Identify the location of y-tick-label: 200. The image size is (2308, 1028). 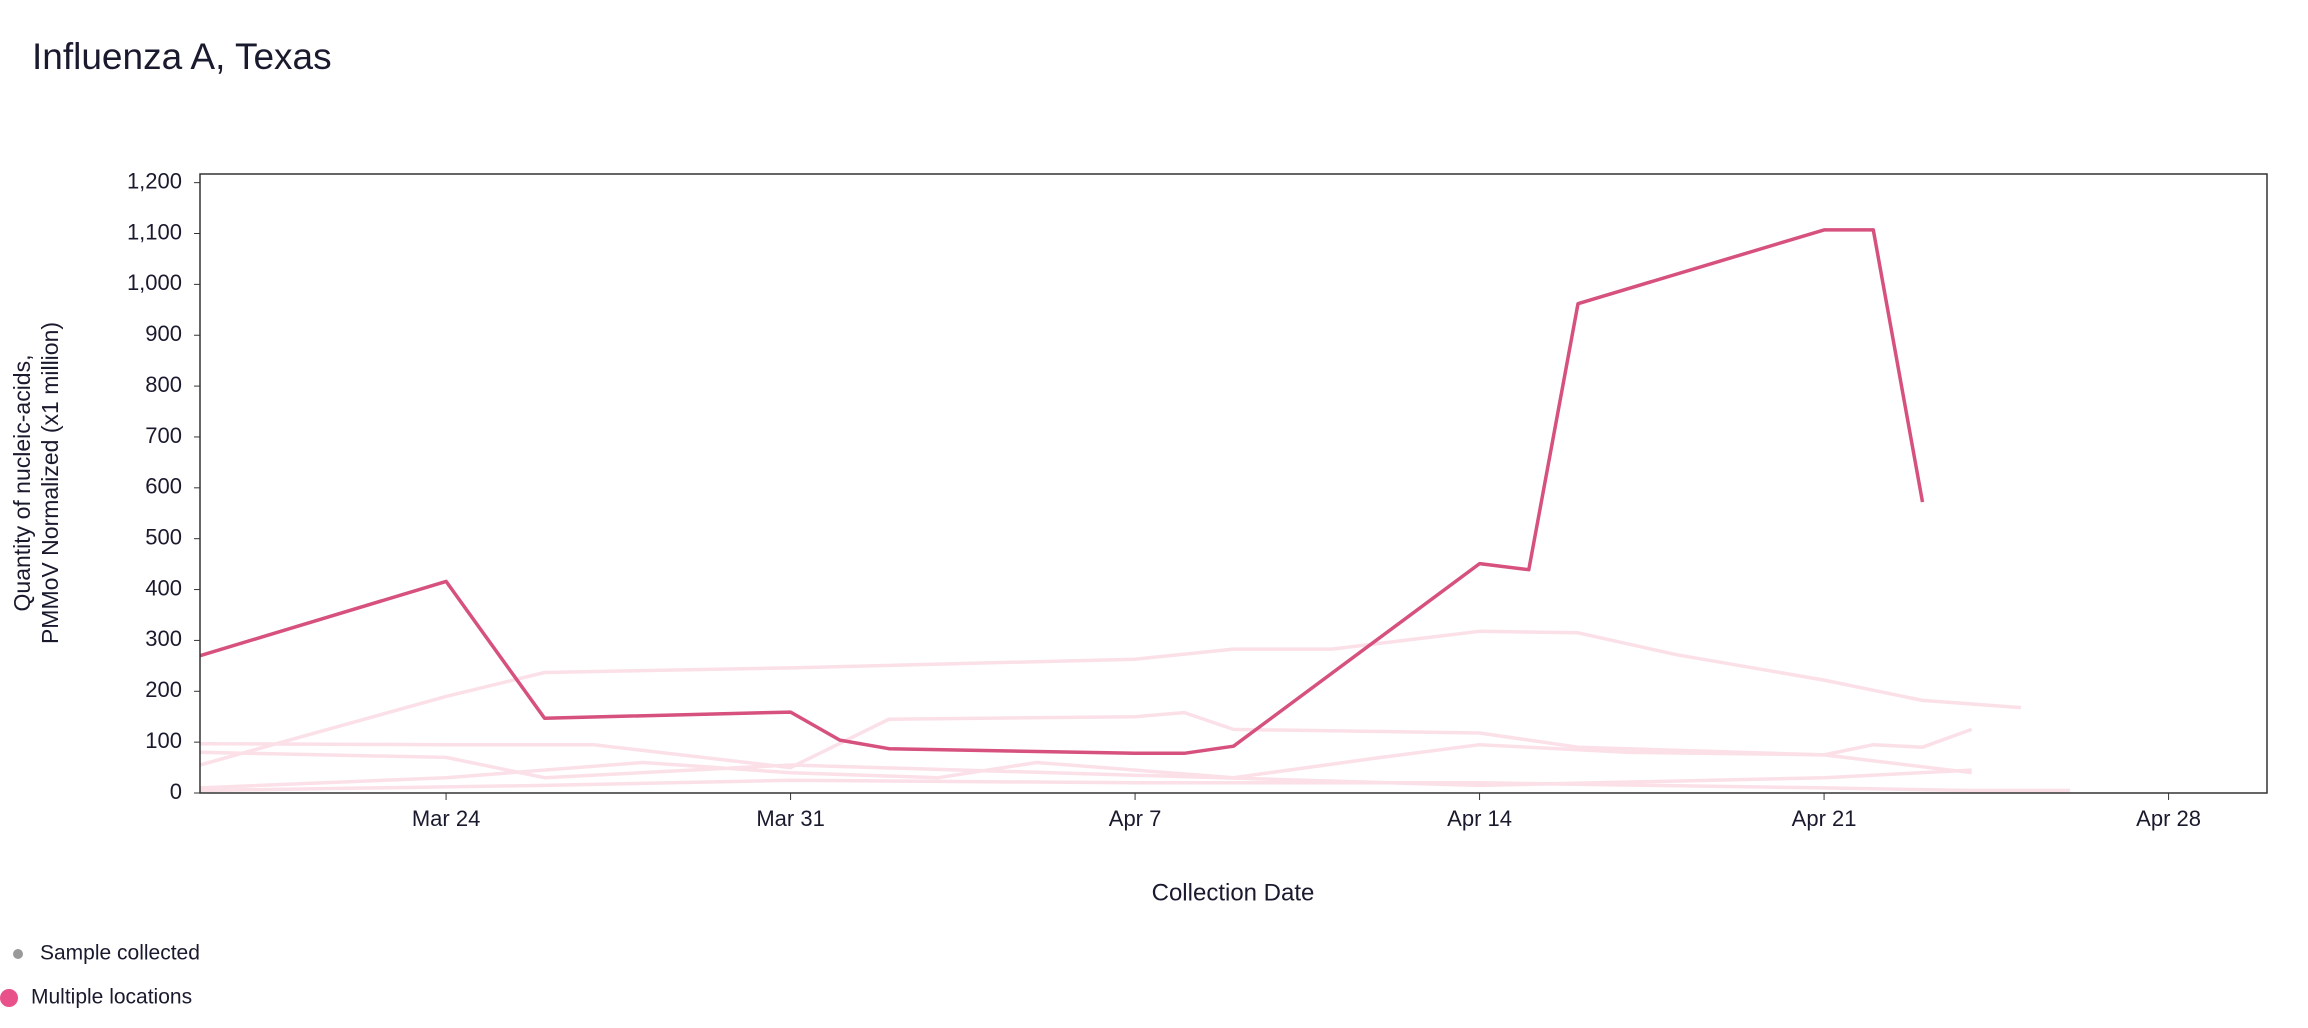
(163, 689).